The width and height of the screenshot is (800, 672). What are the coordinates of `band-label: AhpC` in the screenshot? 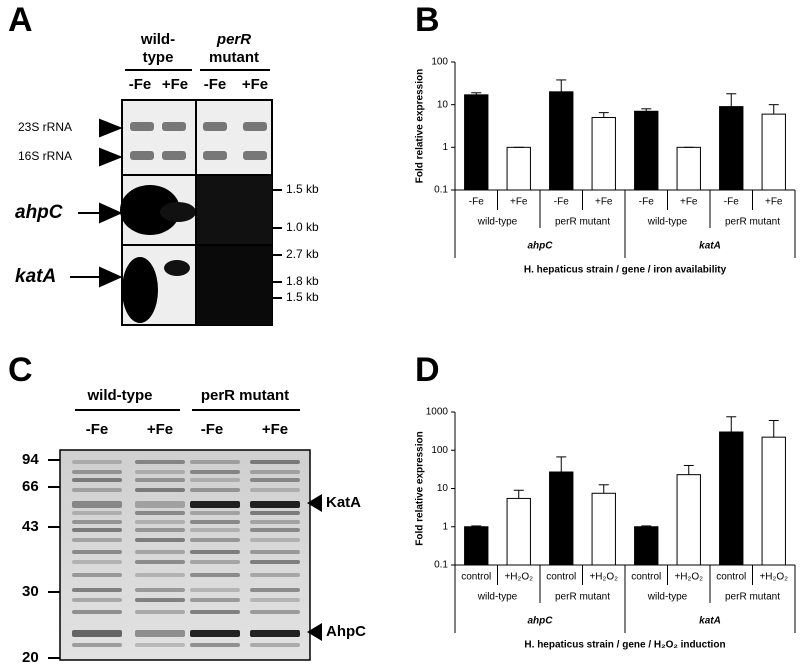 It's located at (346, 631).